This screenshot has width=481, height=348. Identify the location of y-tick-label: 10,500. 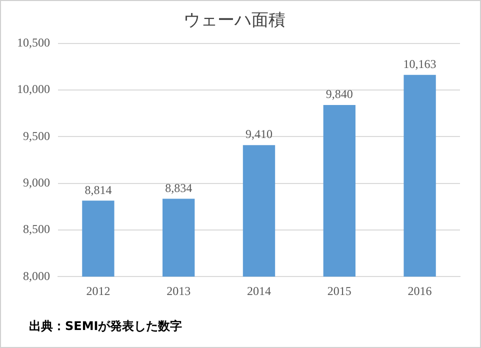
(33, 43).